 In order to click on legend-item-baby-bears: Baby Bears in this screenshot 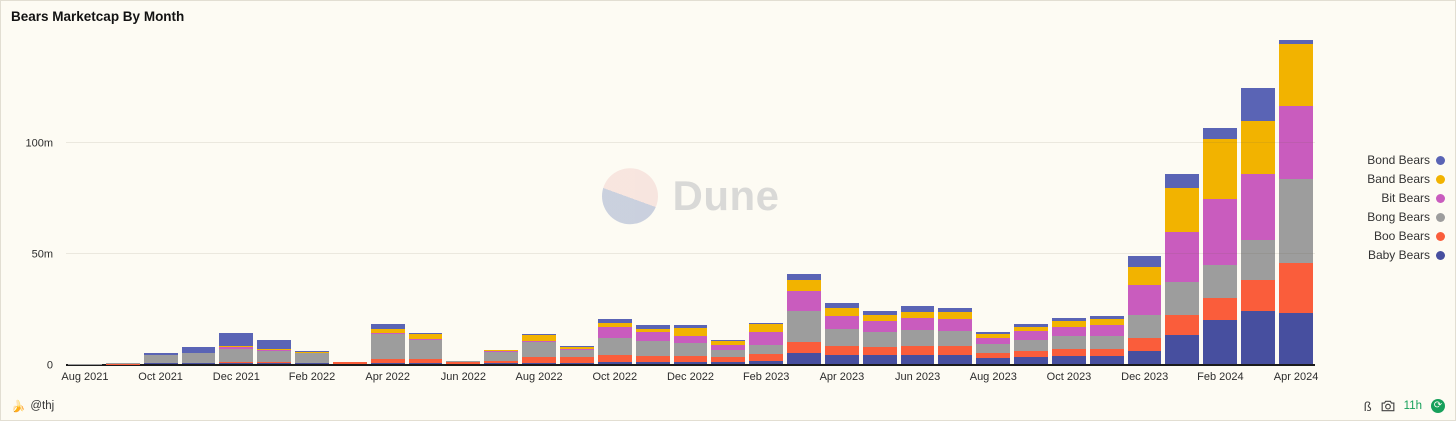, I will do `click(1406, 255)`.